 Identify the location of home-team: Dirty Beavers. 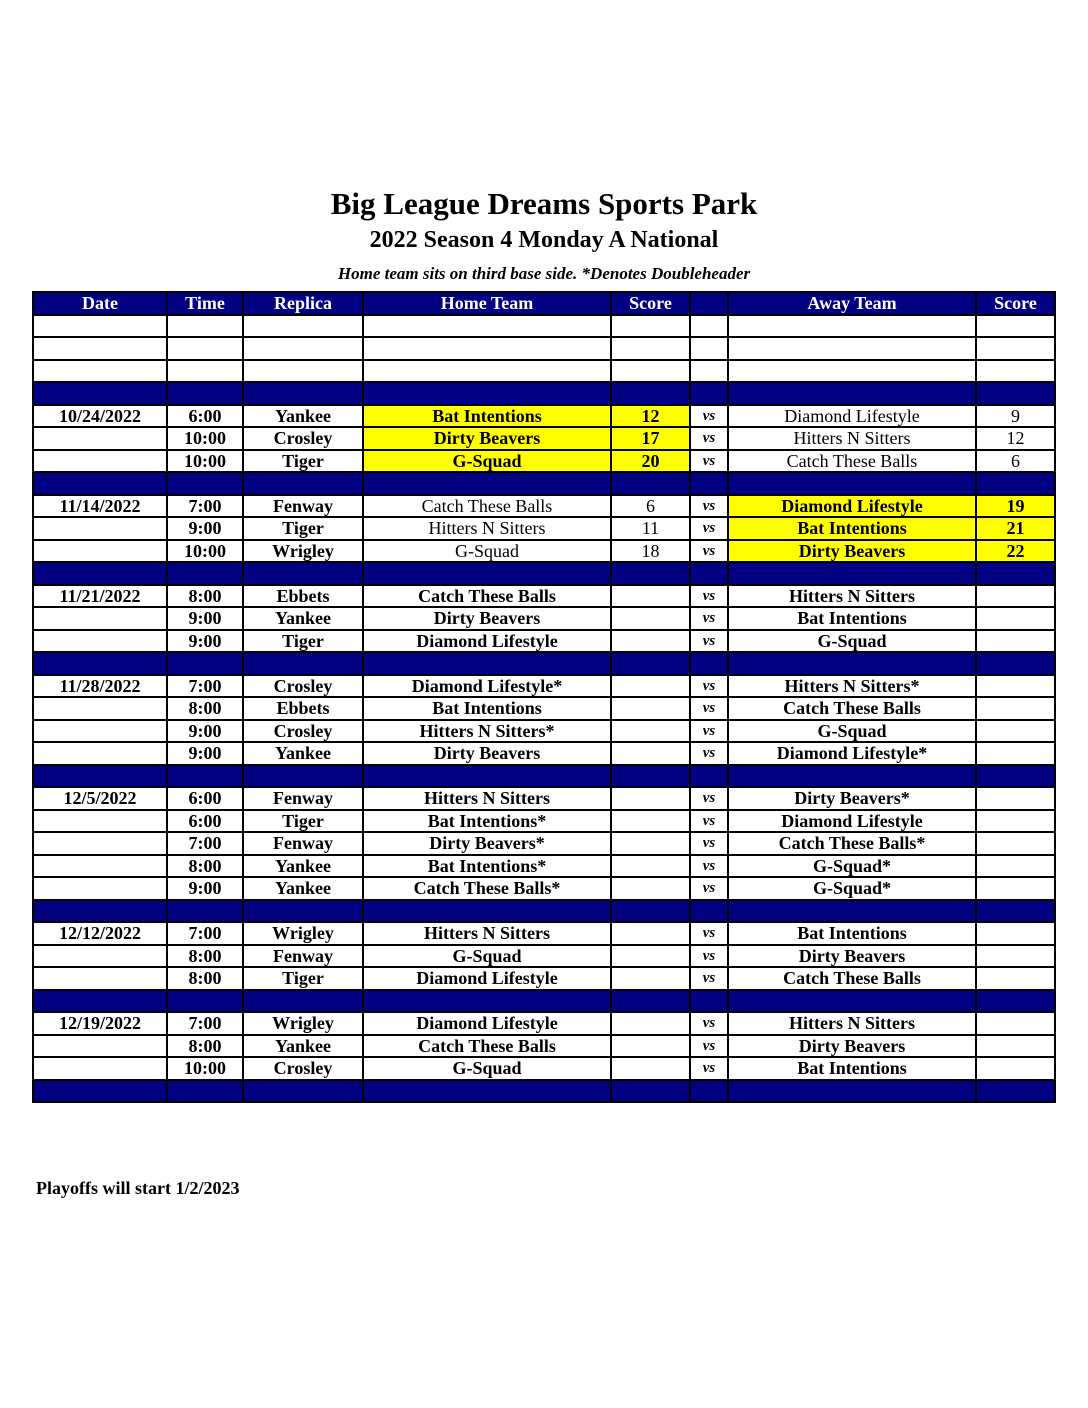
(487, 618).